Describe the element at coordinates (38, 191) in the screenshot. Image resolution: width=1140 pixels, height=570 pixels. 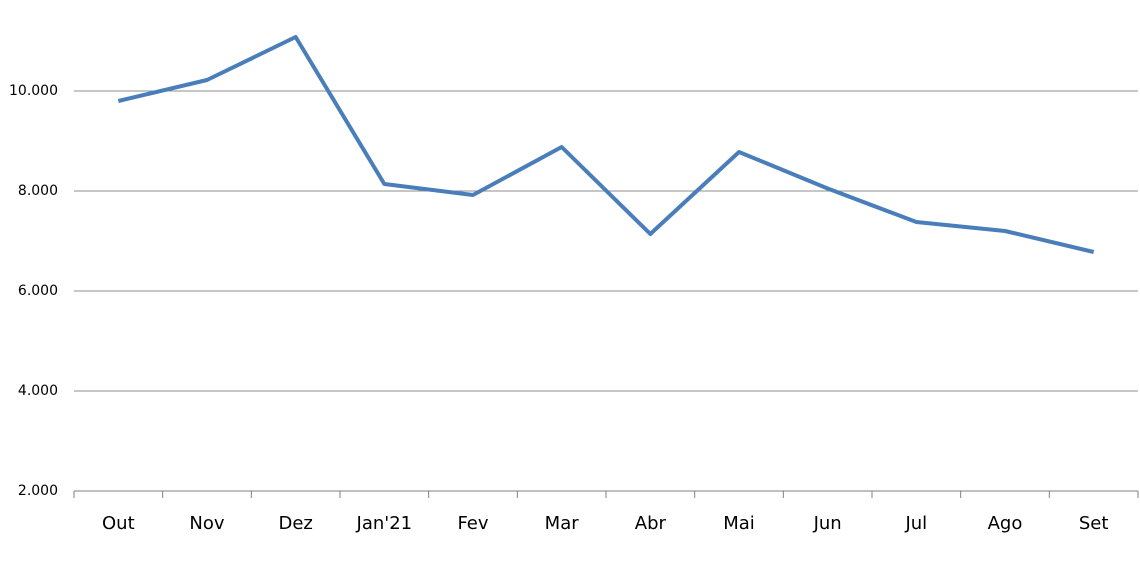
I see `y-tick-label: 8.000` at that location.